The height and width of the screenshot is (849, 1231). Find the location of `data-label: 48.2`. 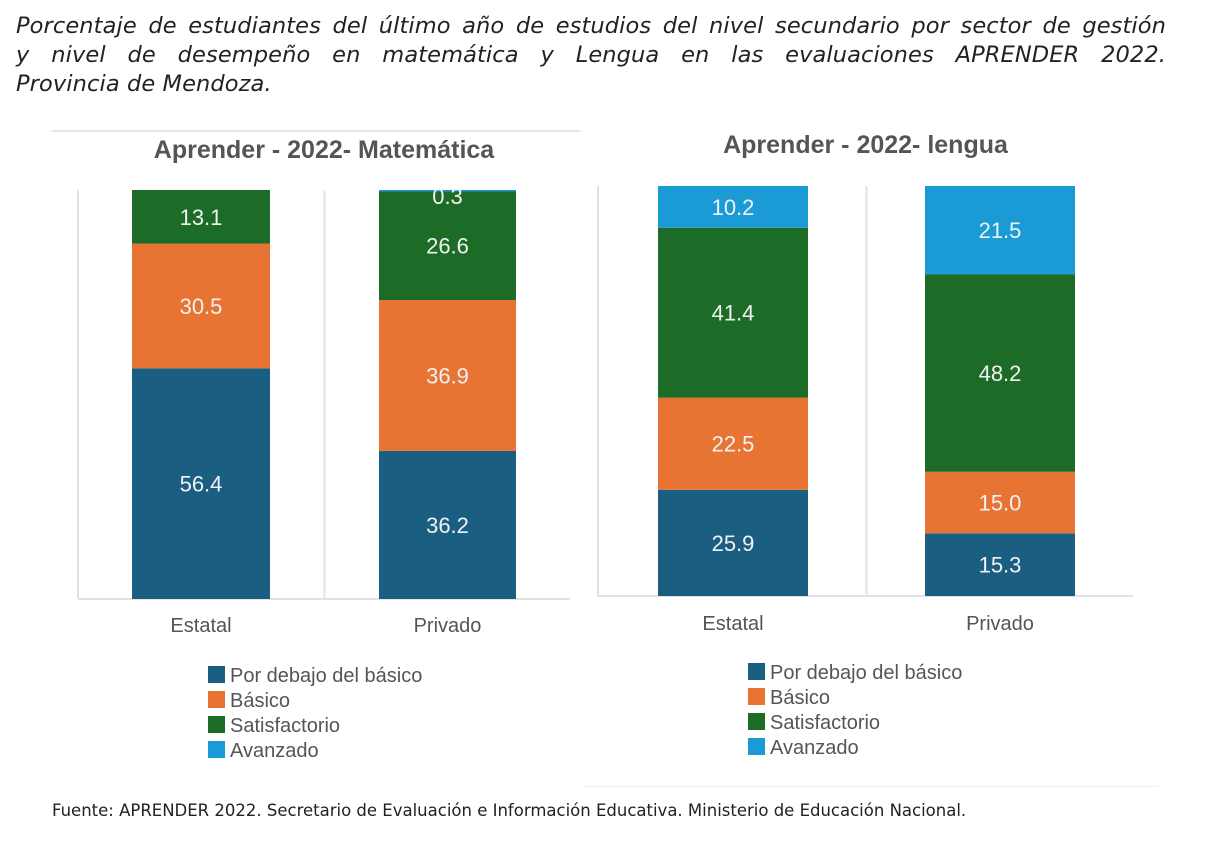

data-label: 48.2 is located at coordinates (1000, 373).